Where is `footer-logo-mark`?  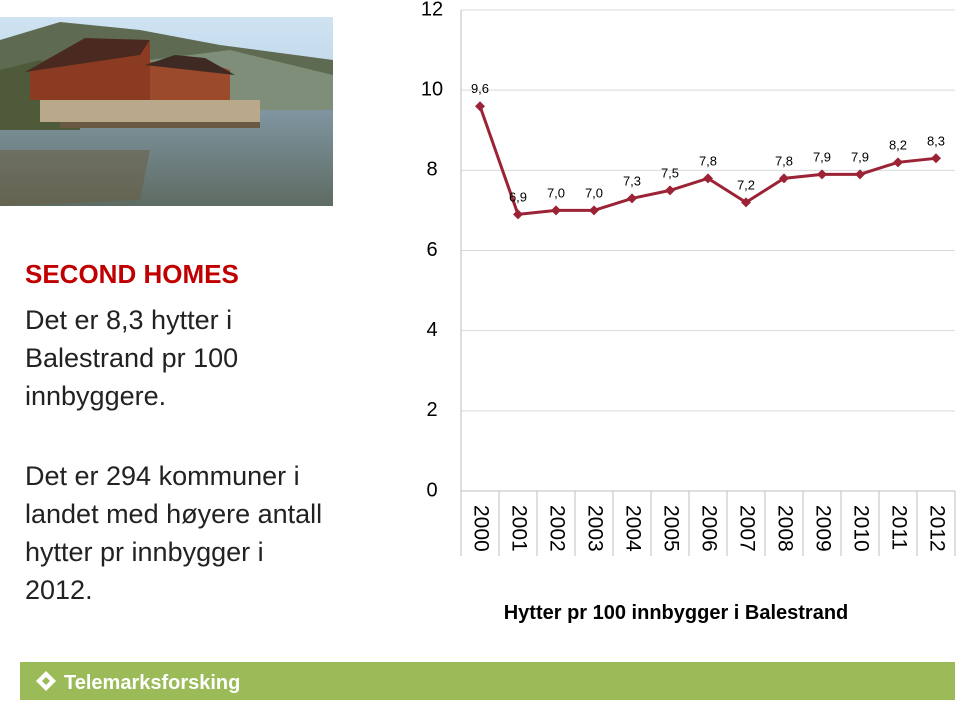 footer-logo-mark is located at coordinates (46, 681).